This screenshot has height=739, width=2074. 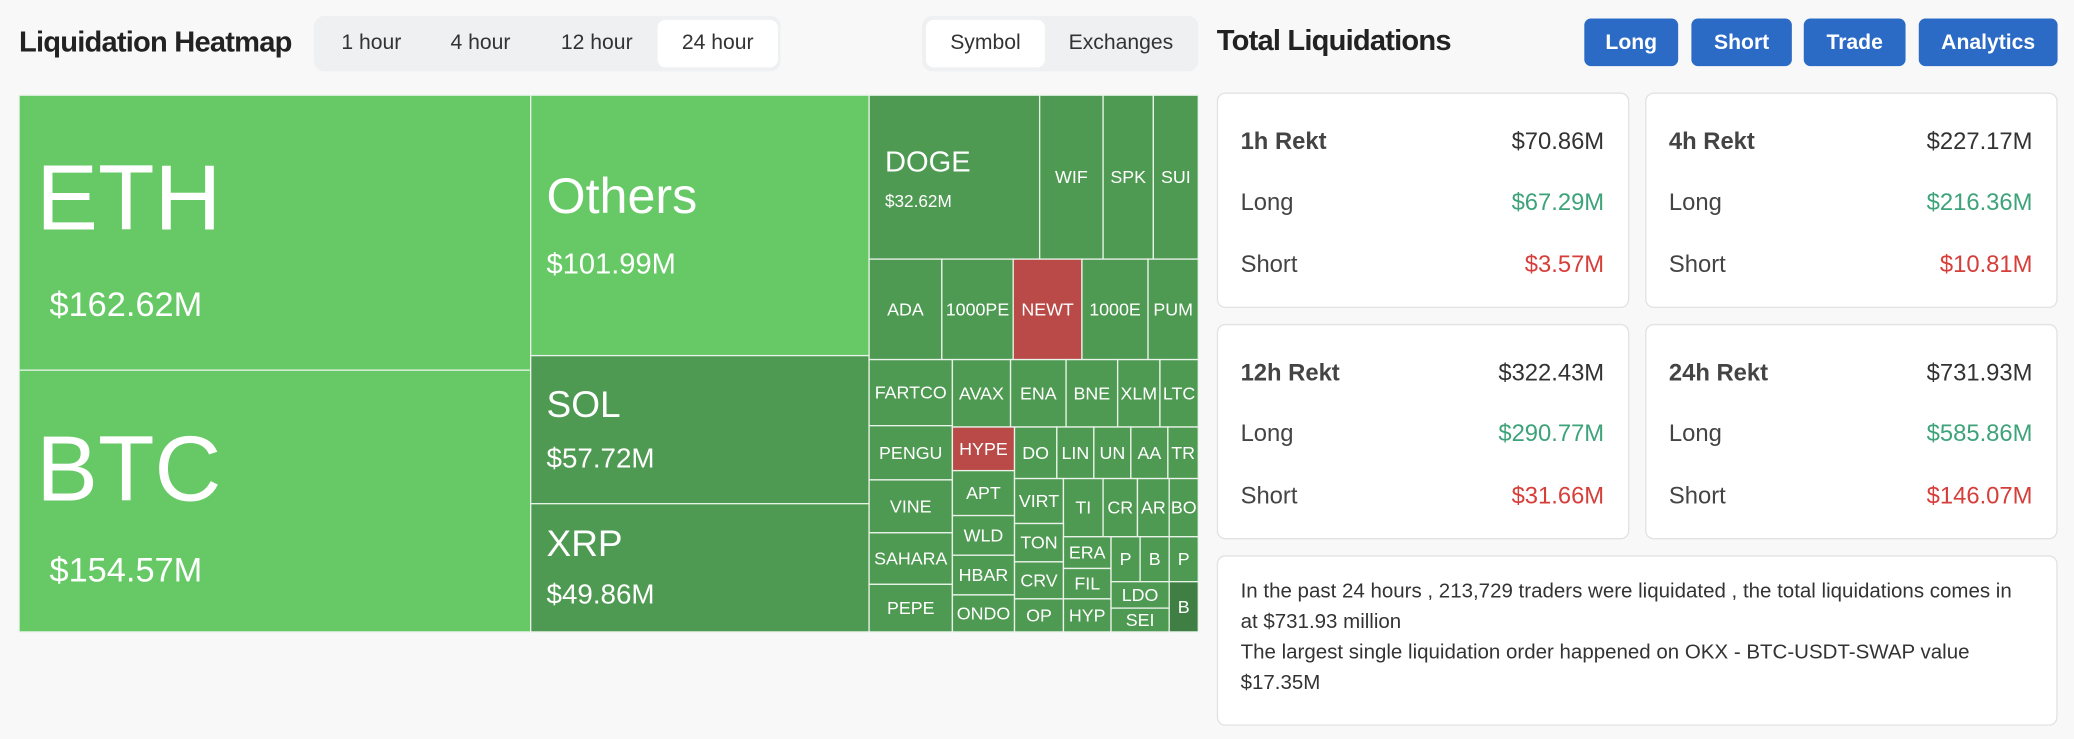 I want to click on button-label: Long, so click(x=1631, y=42).